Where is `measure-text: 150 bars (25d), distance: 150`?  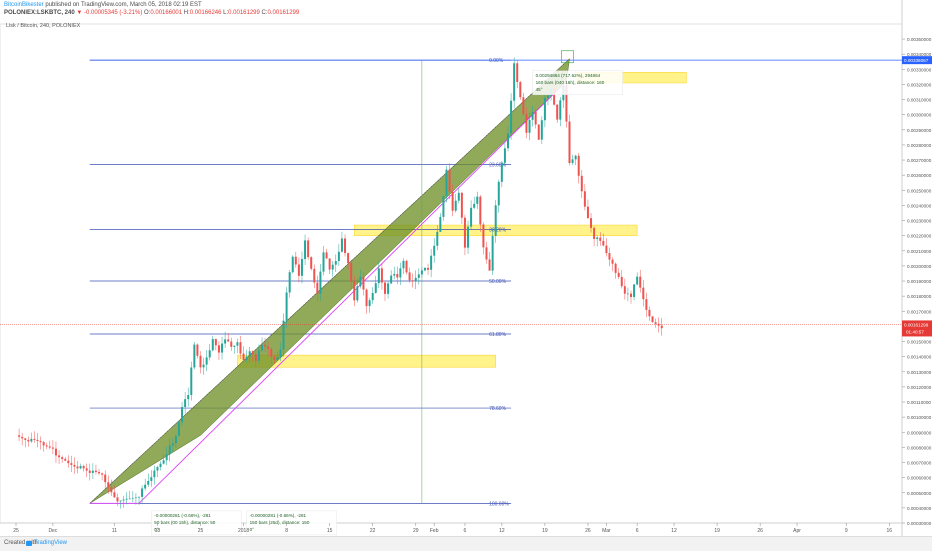 measure-text: 150 bars (25d), distance: 150 is located at coordinates (280, 522).